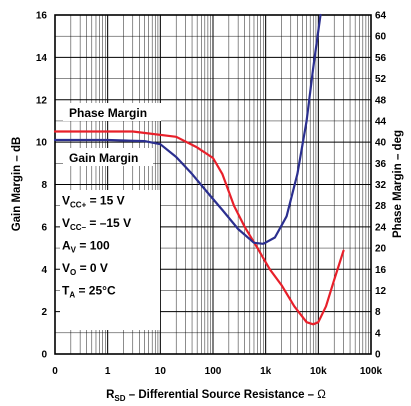  Describe the element at coordinates (266, 371) in the screenshot. I see `x-tick-label: 1k` at that location.